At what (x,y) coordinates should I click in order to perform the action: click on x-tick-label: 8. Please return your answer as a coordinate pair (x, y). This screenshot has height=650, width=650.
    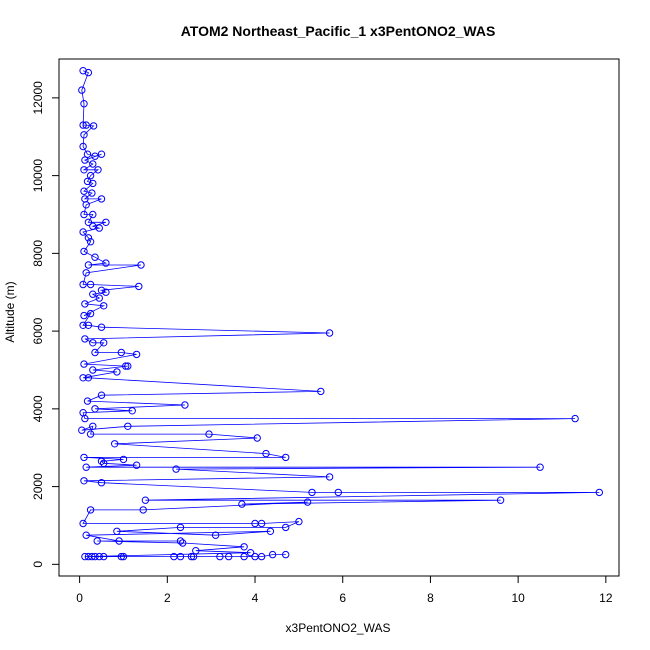
    Looking at the image, I should click on (430, 598).